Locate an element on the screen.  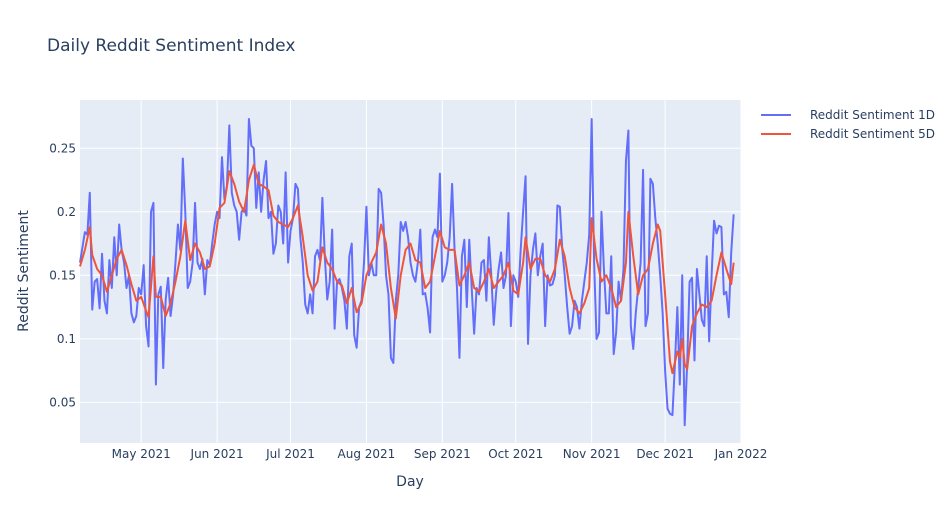
x-tick-label: May 2021 is located at coordinates (141, 454).